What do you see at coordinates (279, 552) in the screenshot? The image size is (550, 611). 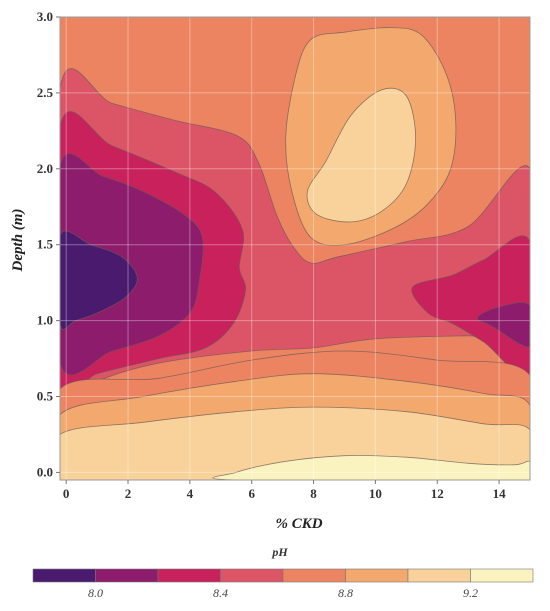 I see `colorbar-title: pH` at bounding box center [279, 552].